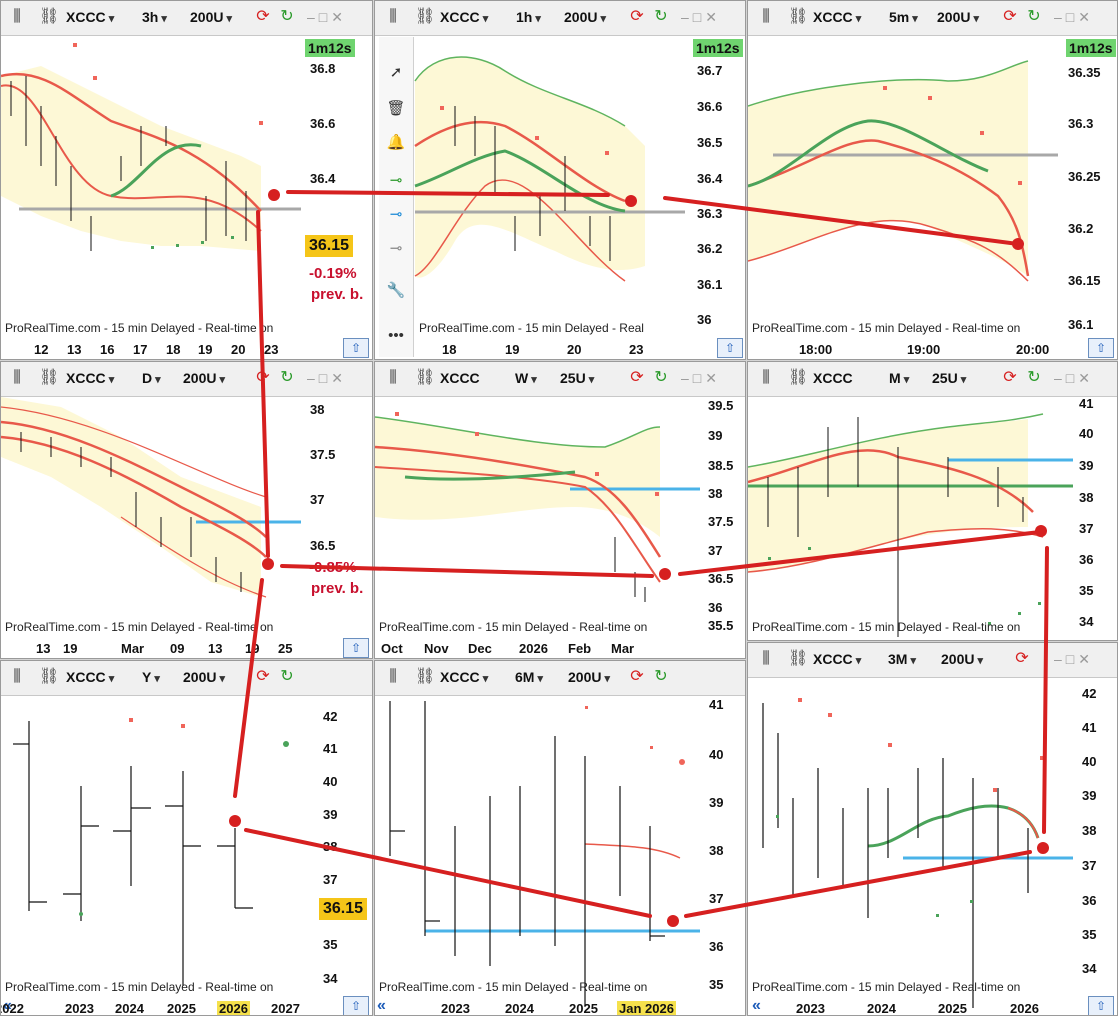 The image size is (1118, 1016). I want to click on timeframe-selector: 3h, so click(154, 17).